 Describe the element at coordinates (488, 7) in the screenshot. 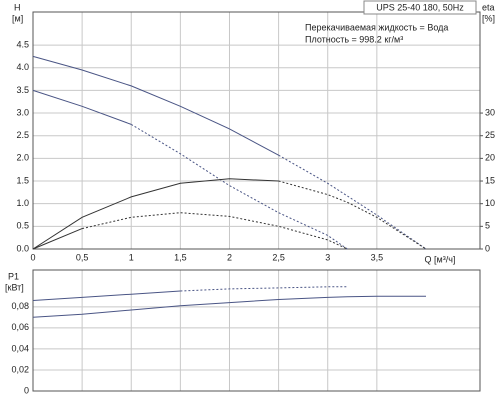

I see `y2-label: eta` at that location.